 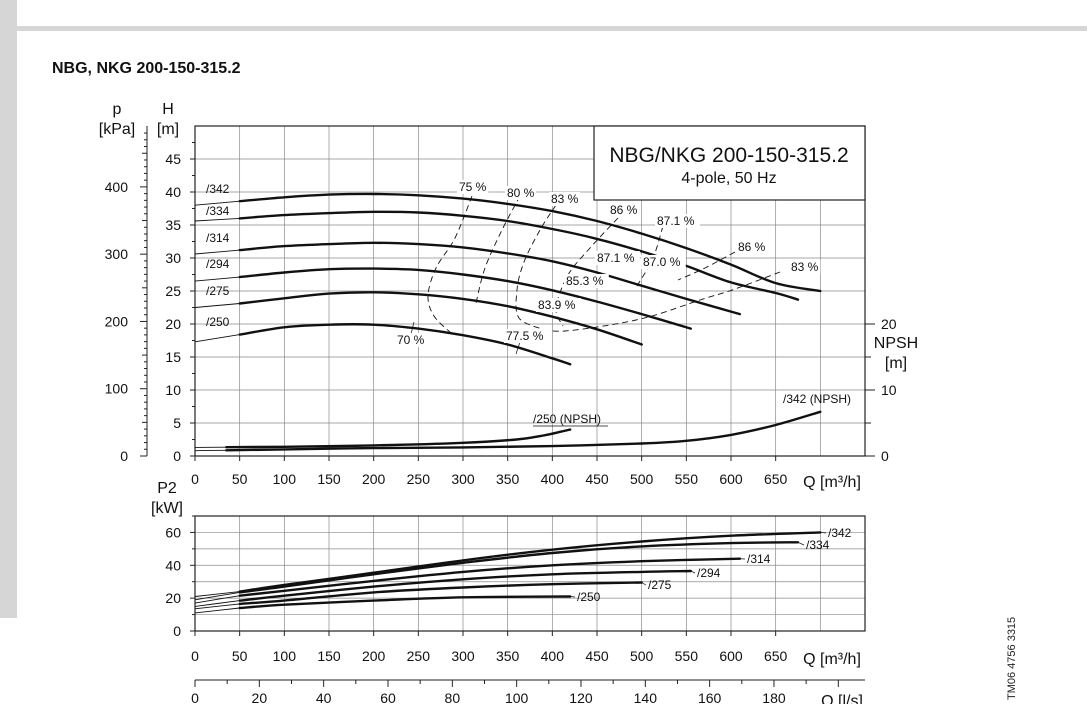 I want to click on p2-tick-label: 0, so click(x=177, y=631).